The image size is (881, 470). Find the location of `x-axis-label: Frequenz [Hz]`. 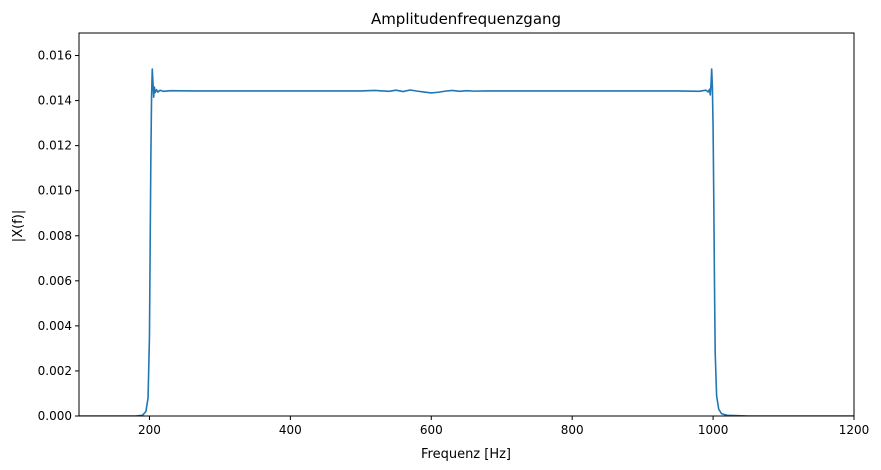

x-axis-label: Frequenz [Hz] is located at coordinates (466, 454).